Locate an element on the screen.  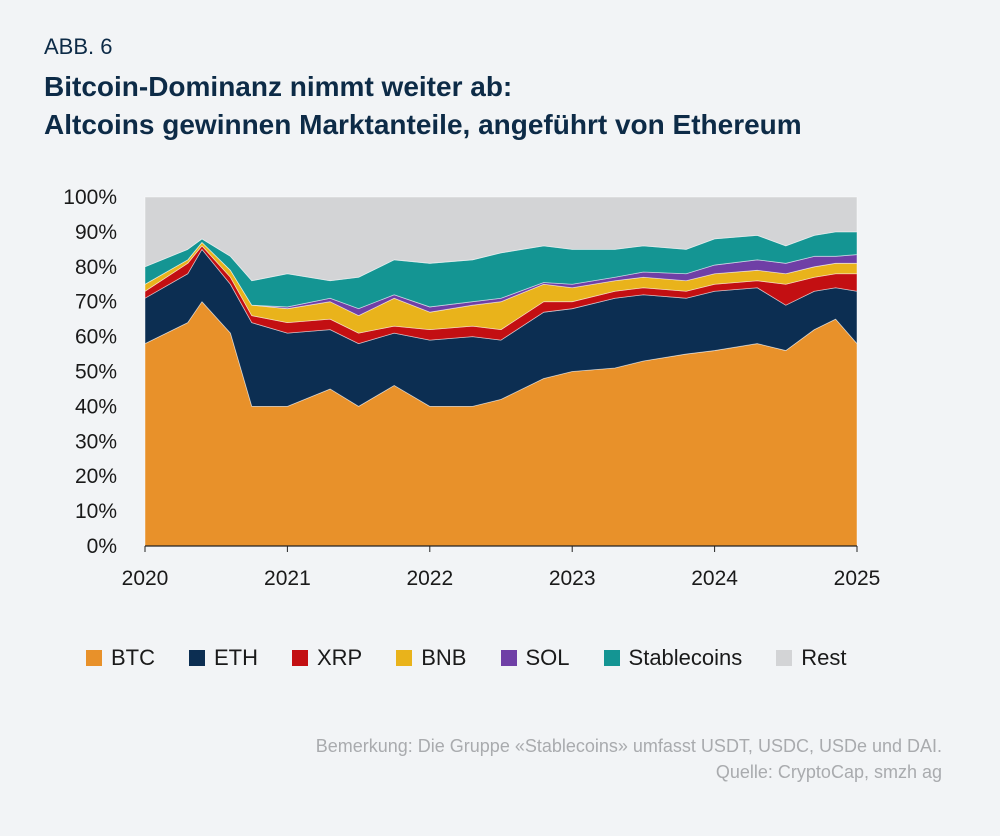
legend-label: BNB is located at coordinates (444, 657).